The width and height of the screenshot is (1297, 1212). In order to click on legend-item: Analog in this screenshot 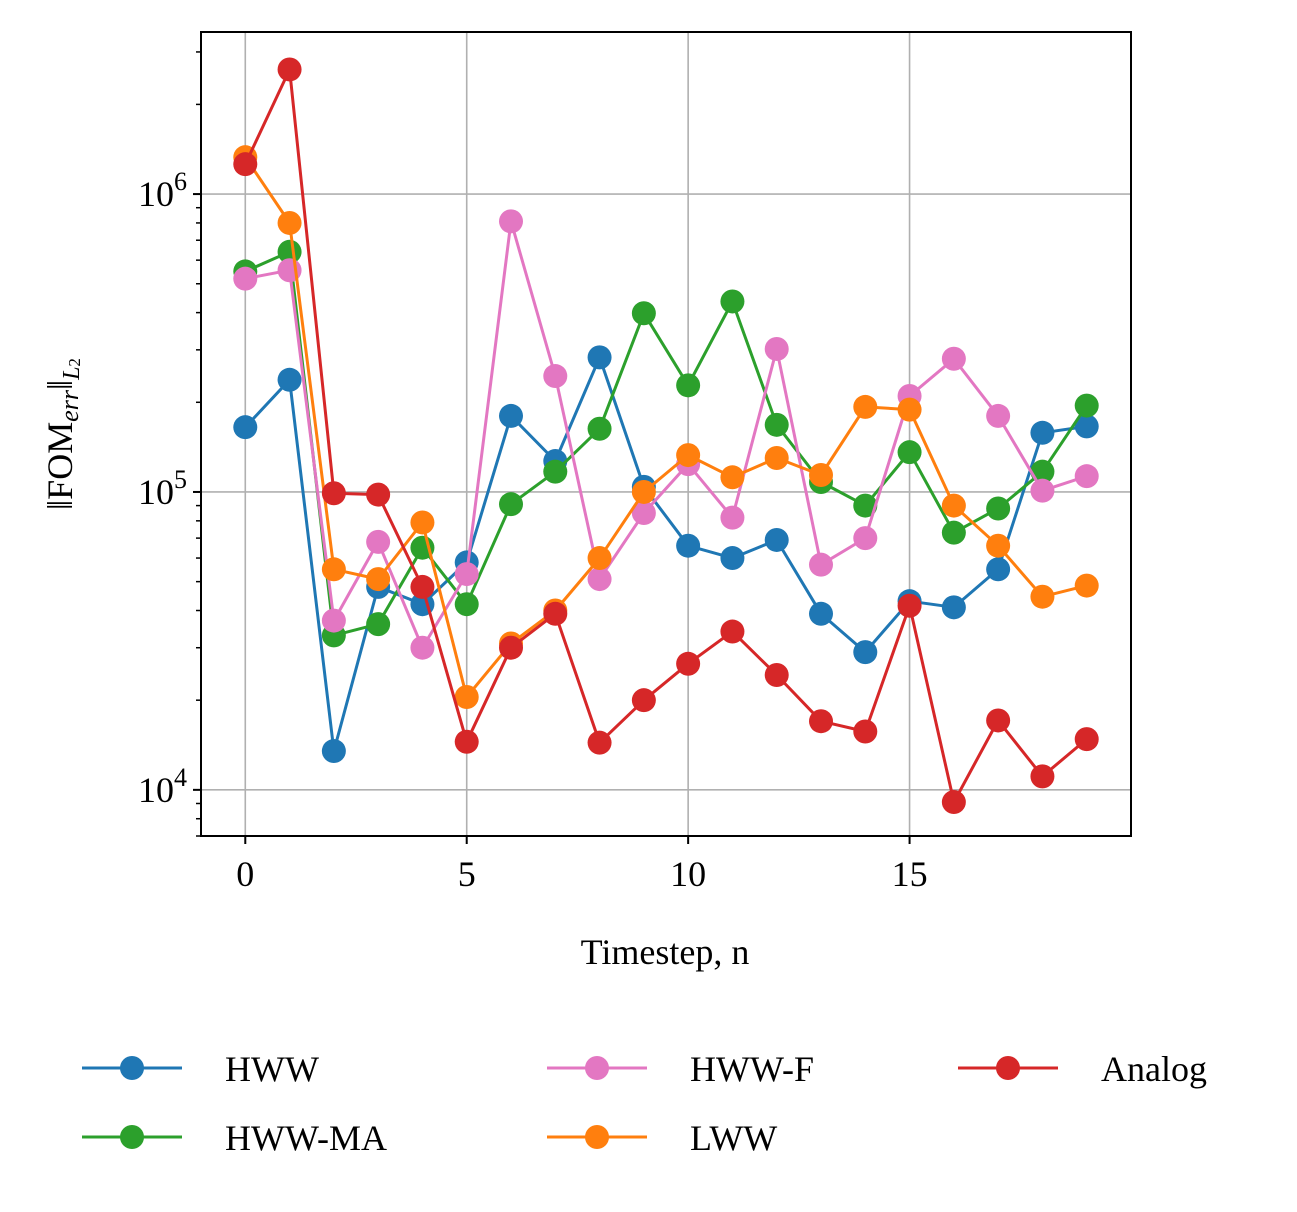, I will do `click(1082, 1069)`.